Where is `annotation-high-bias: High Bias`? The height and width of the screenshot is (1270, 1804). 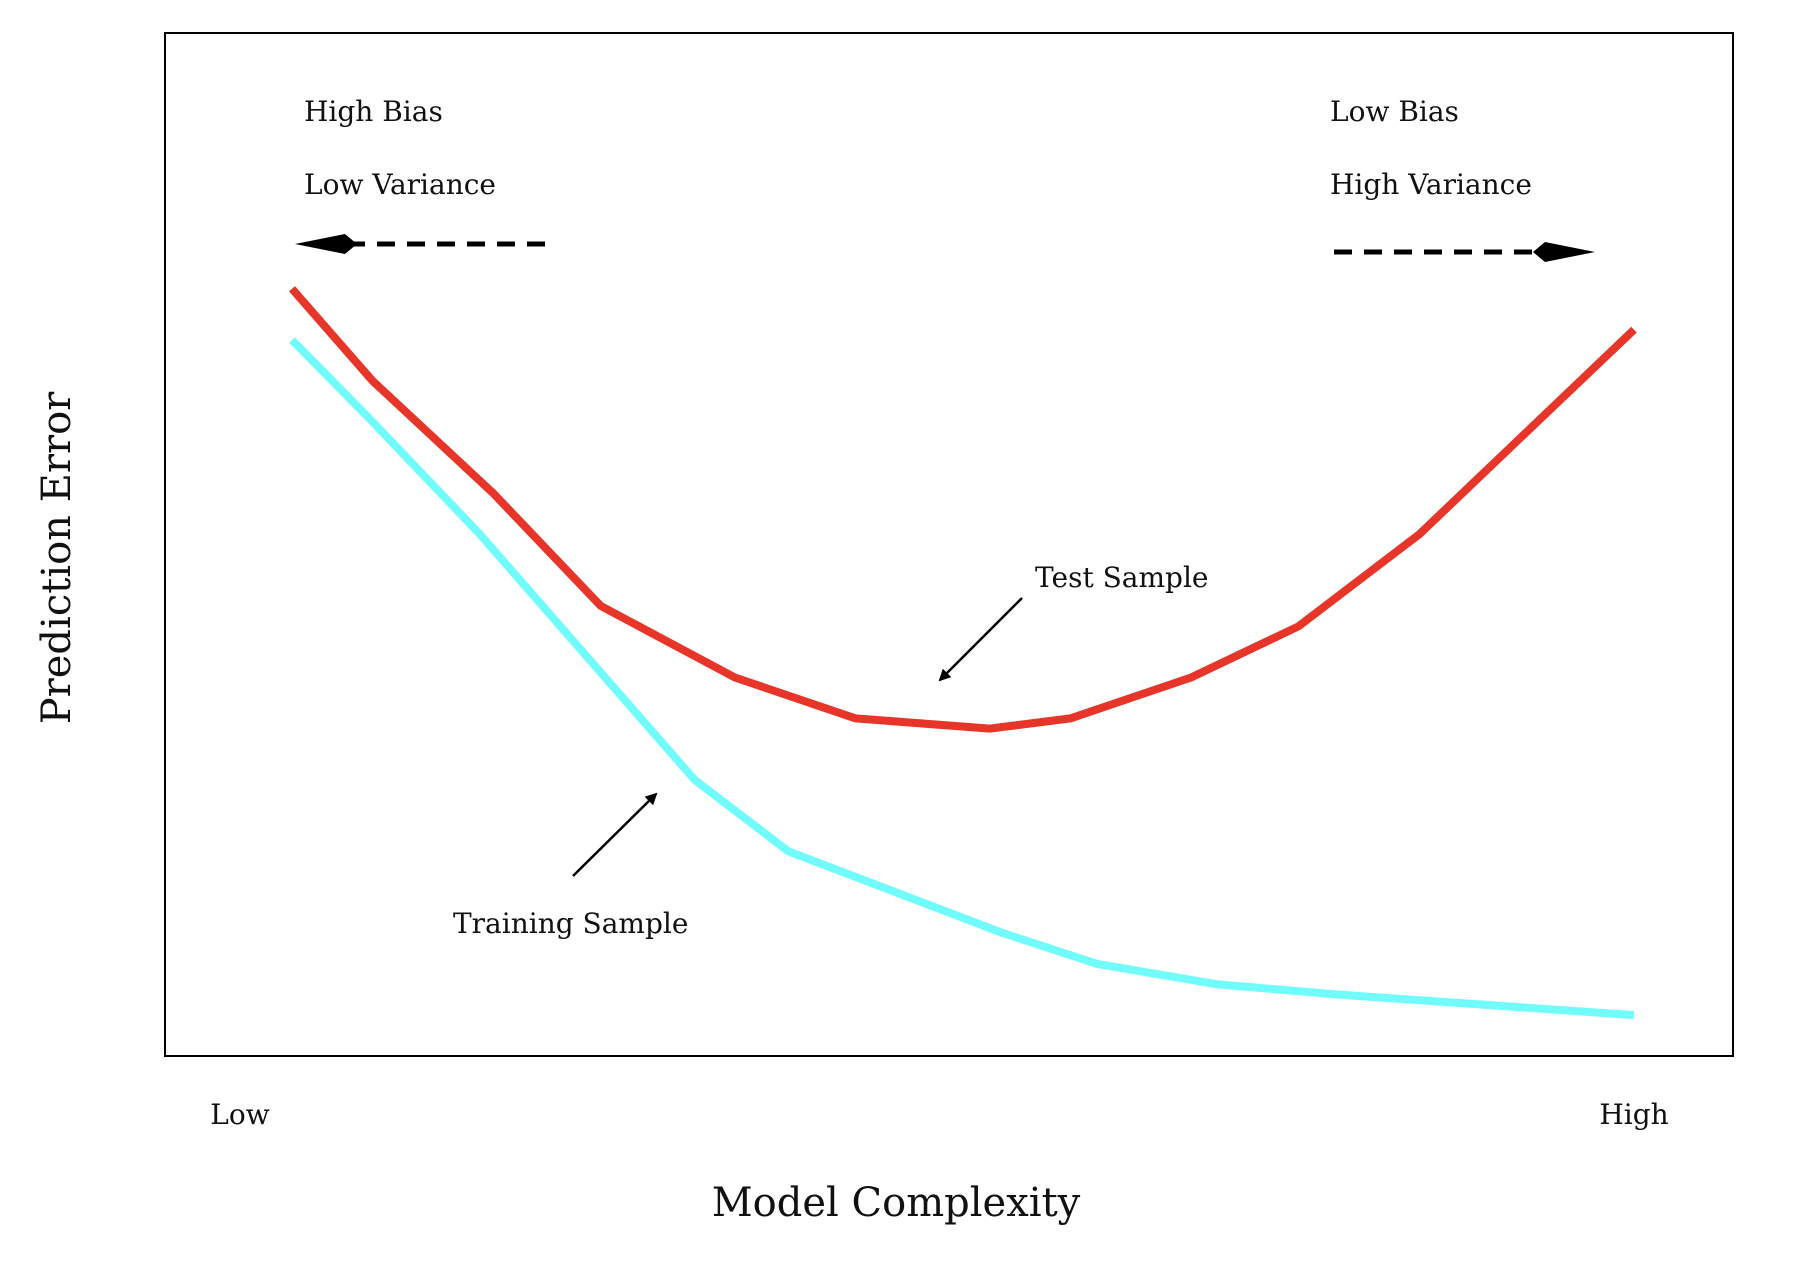 annotation-high-bias: High Bias is located at coordinates (373, 111).